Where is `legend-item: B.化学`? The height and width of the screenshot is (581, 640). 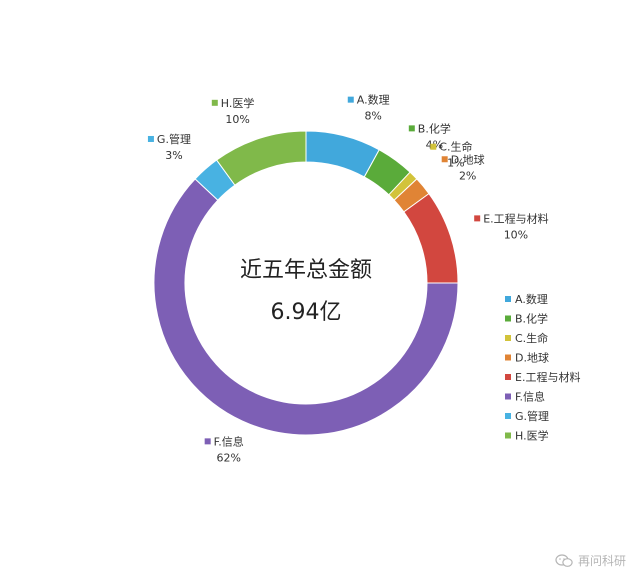 legend-item: B.化学 is located at coordinates (526, 319).